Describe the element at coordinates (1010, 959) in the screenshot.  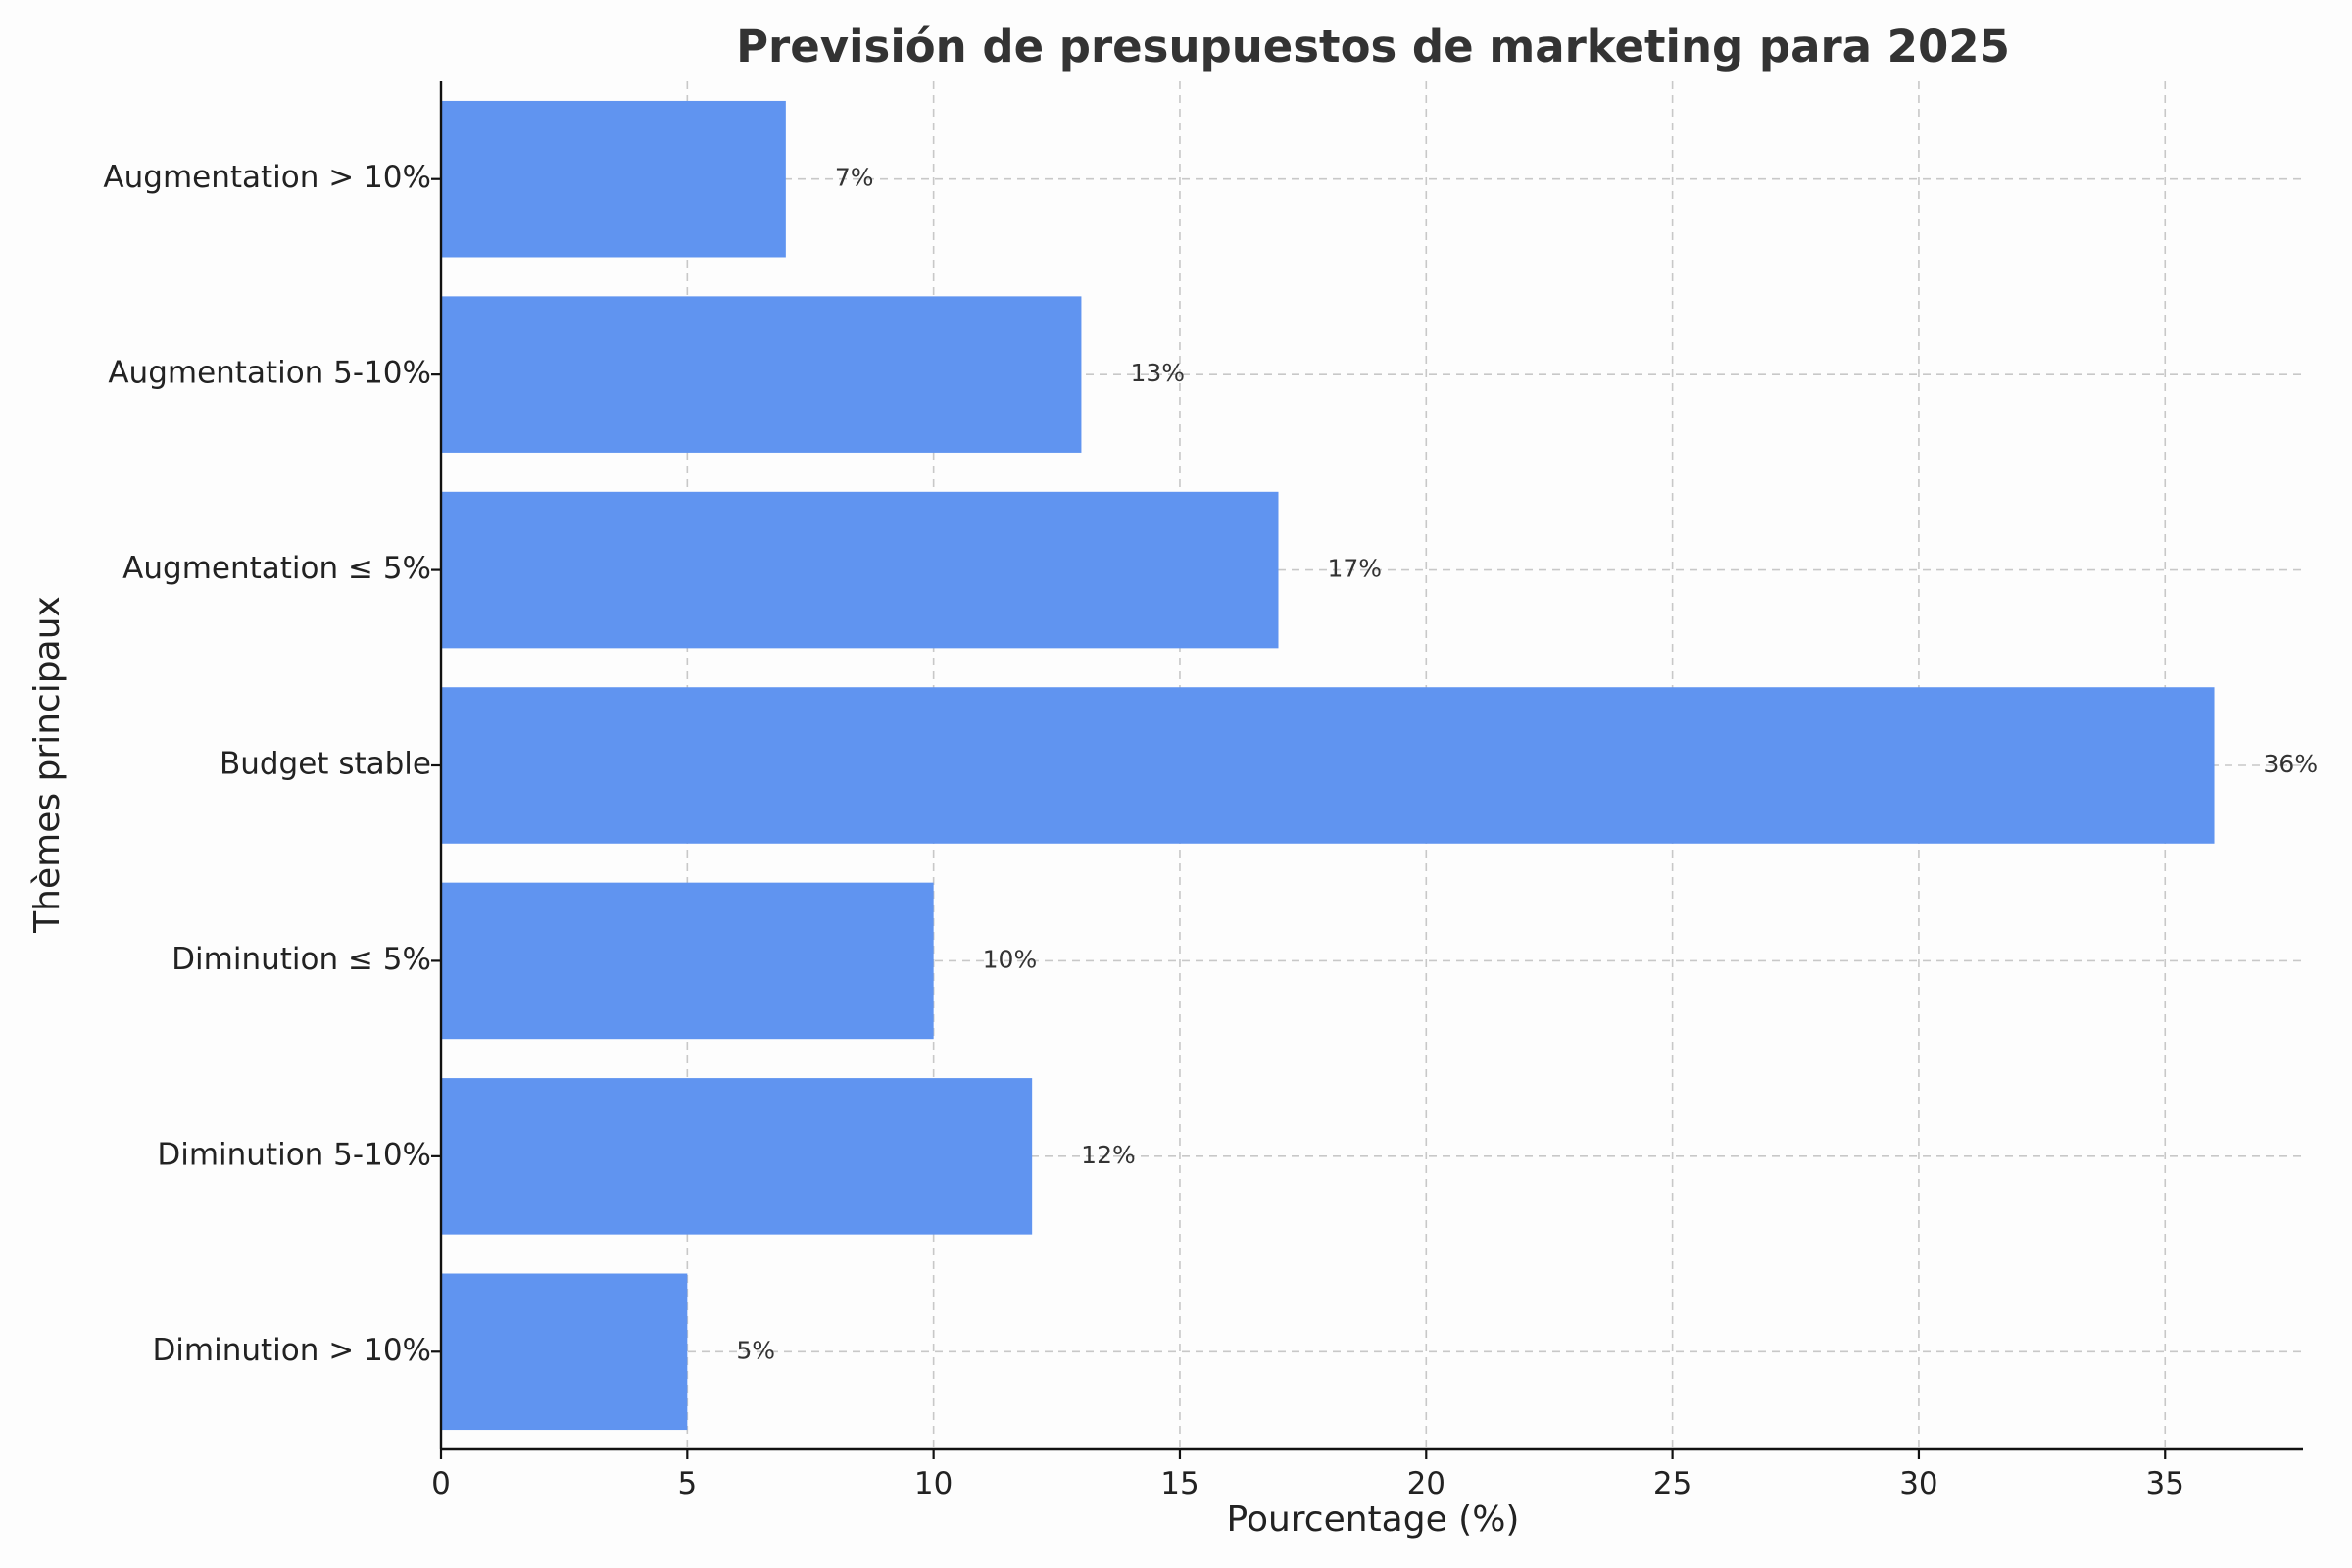
I see `data-label-2: 10%` at that location.